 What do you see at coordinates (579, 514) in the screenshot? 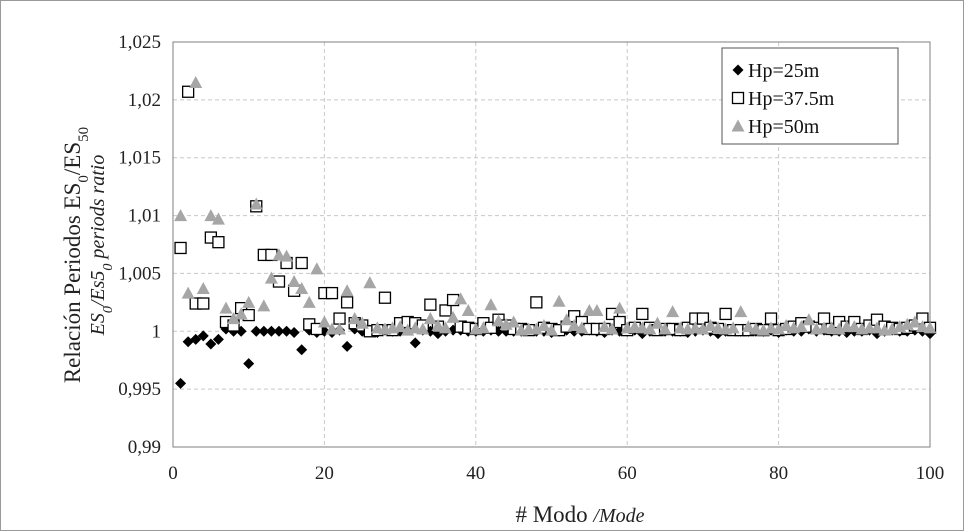
I see `x-axis-title: # Modo /Mode` at bounding box center [579, 514].